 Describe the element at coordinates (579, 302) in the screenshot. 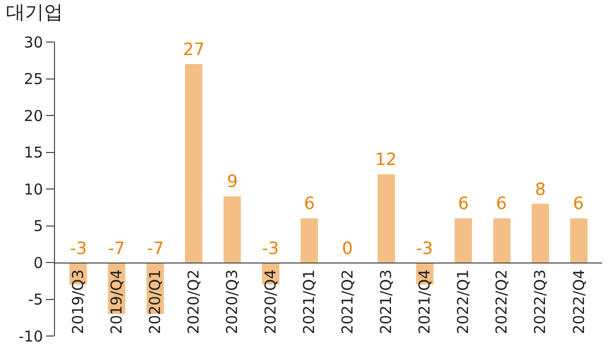

I see `x-tick-label: 2022/Q4` at that location.